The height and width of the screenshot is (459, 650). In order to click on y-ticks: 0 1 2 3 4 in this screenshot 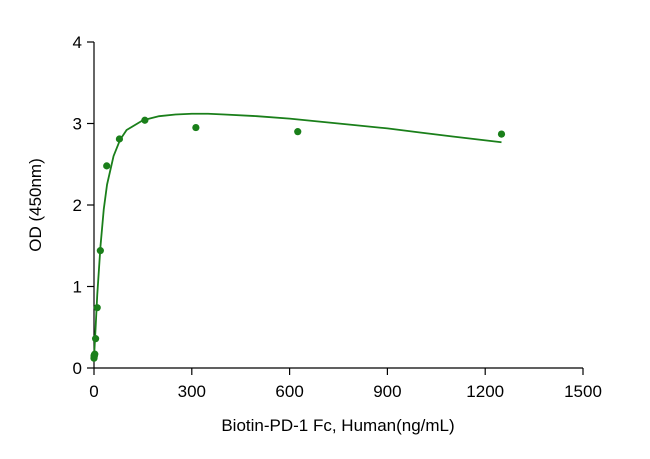, I will do `click(83, 205)`.